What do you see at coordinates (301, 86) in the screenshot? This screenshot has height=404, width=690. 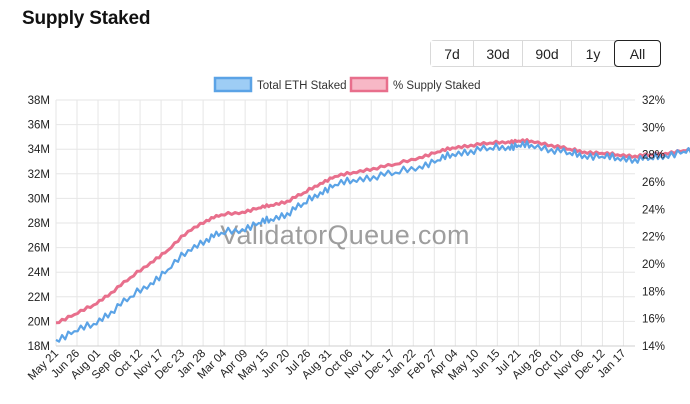 I see `legend-label-eth: Total ETH Staked` at bounding box center [301, 86].